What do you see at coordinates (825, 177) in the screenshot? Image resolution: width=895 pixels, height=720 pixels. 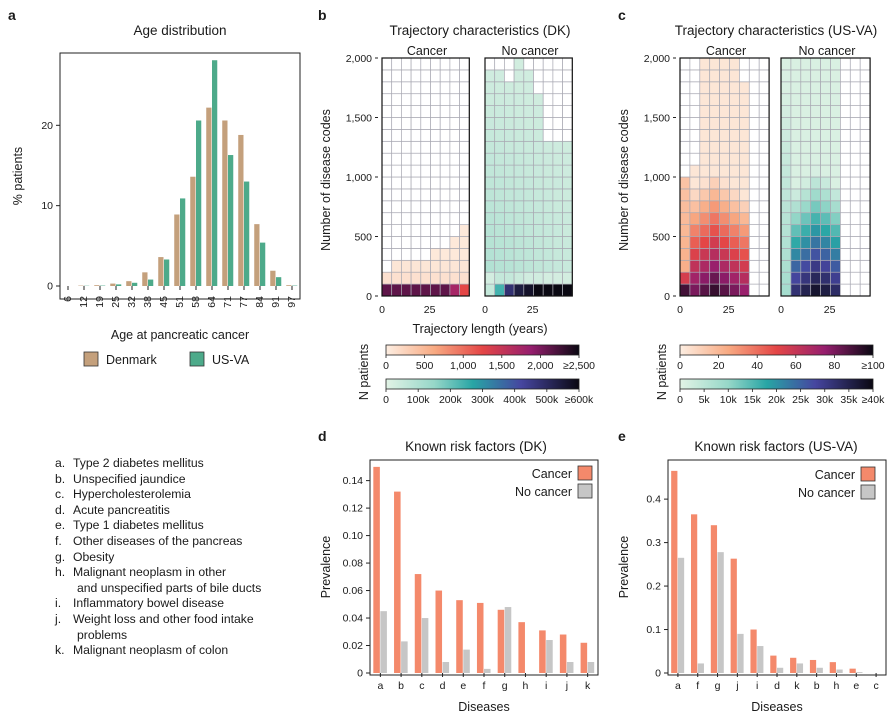 I see `heatmap-frame` at bounding box center [825, 177].